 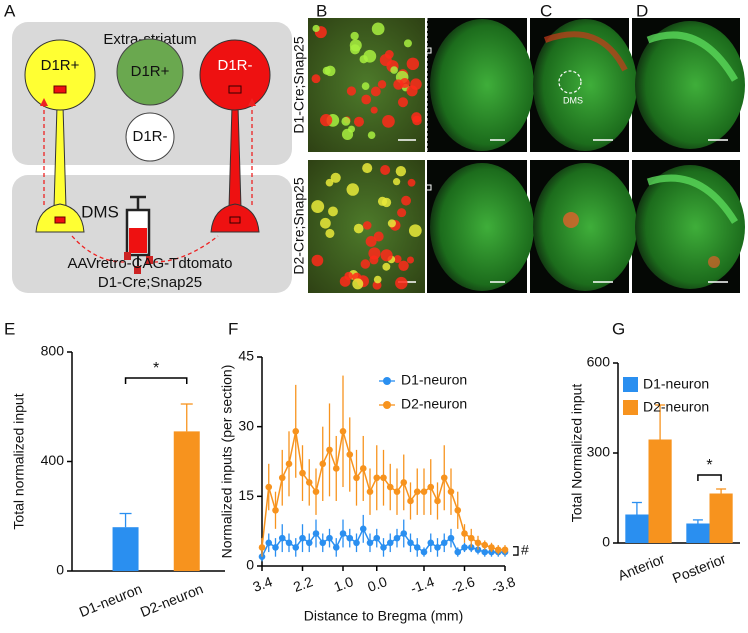 I want to click on panel-letter: G, so click(x=618, y=328).